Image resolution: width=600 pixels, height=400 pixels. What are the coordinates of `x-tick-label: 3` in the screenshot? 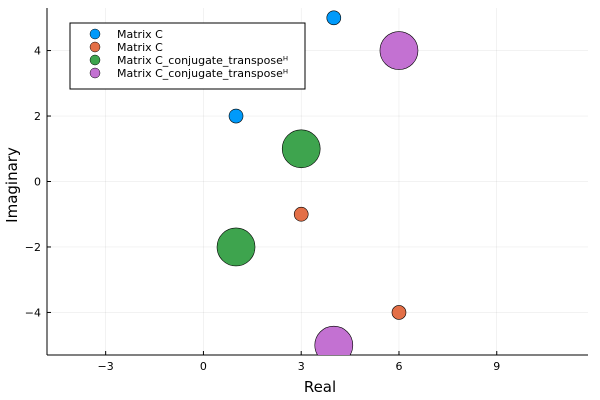 It's located at (301, 366).